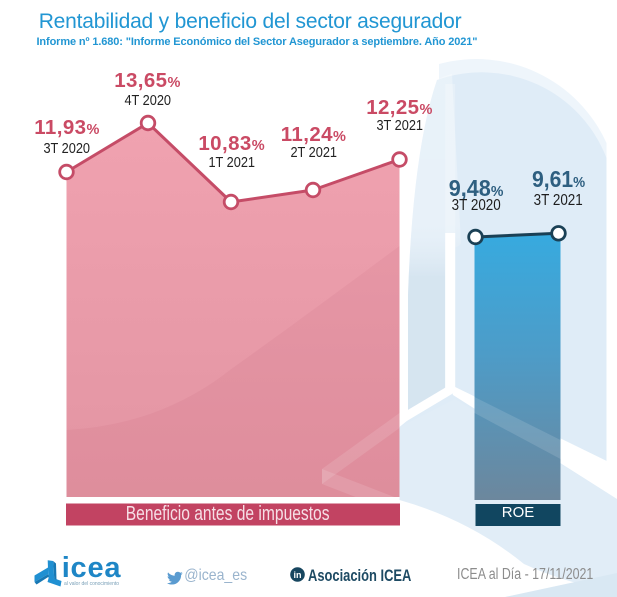 Image resolution: width=617 pixels, height=597 pixels. I want to click on svg-text: in, so click(298, 575).